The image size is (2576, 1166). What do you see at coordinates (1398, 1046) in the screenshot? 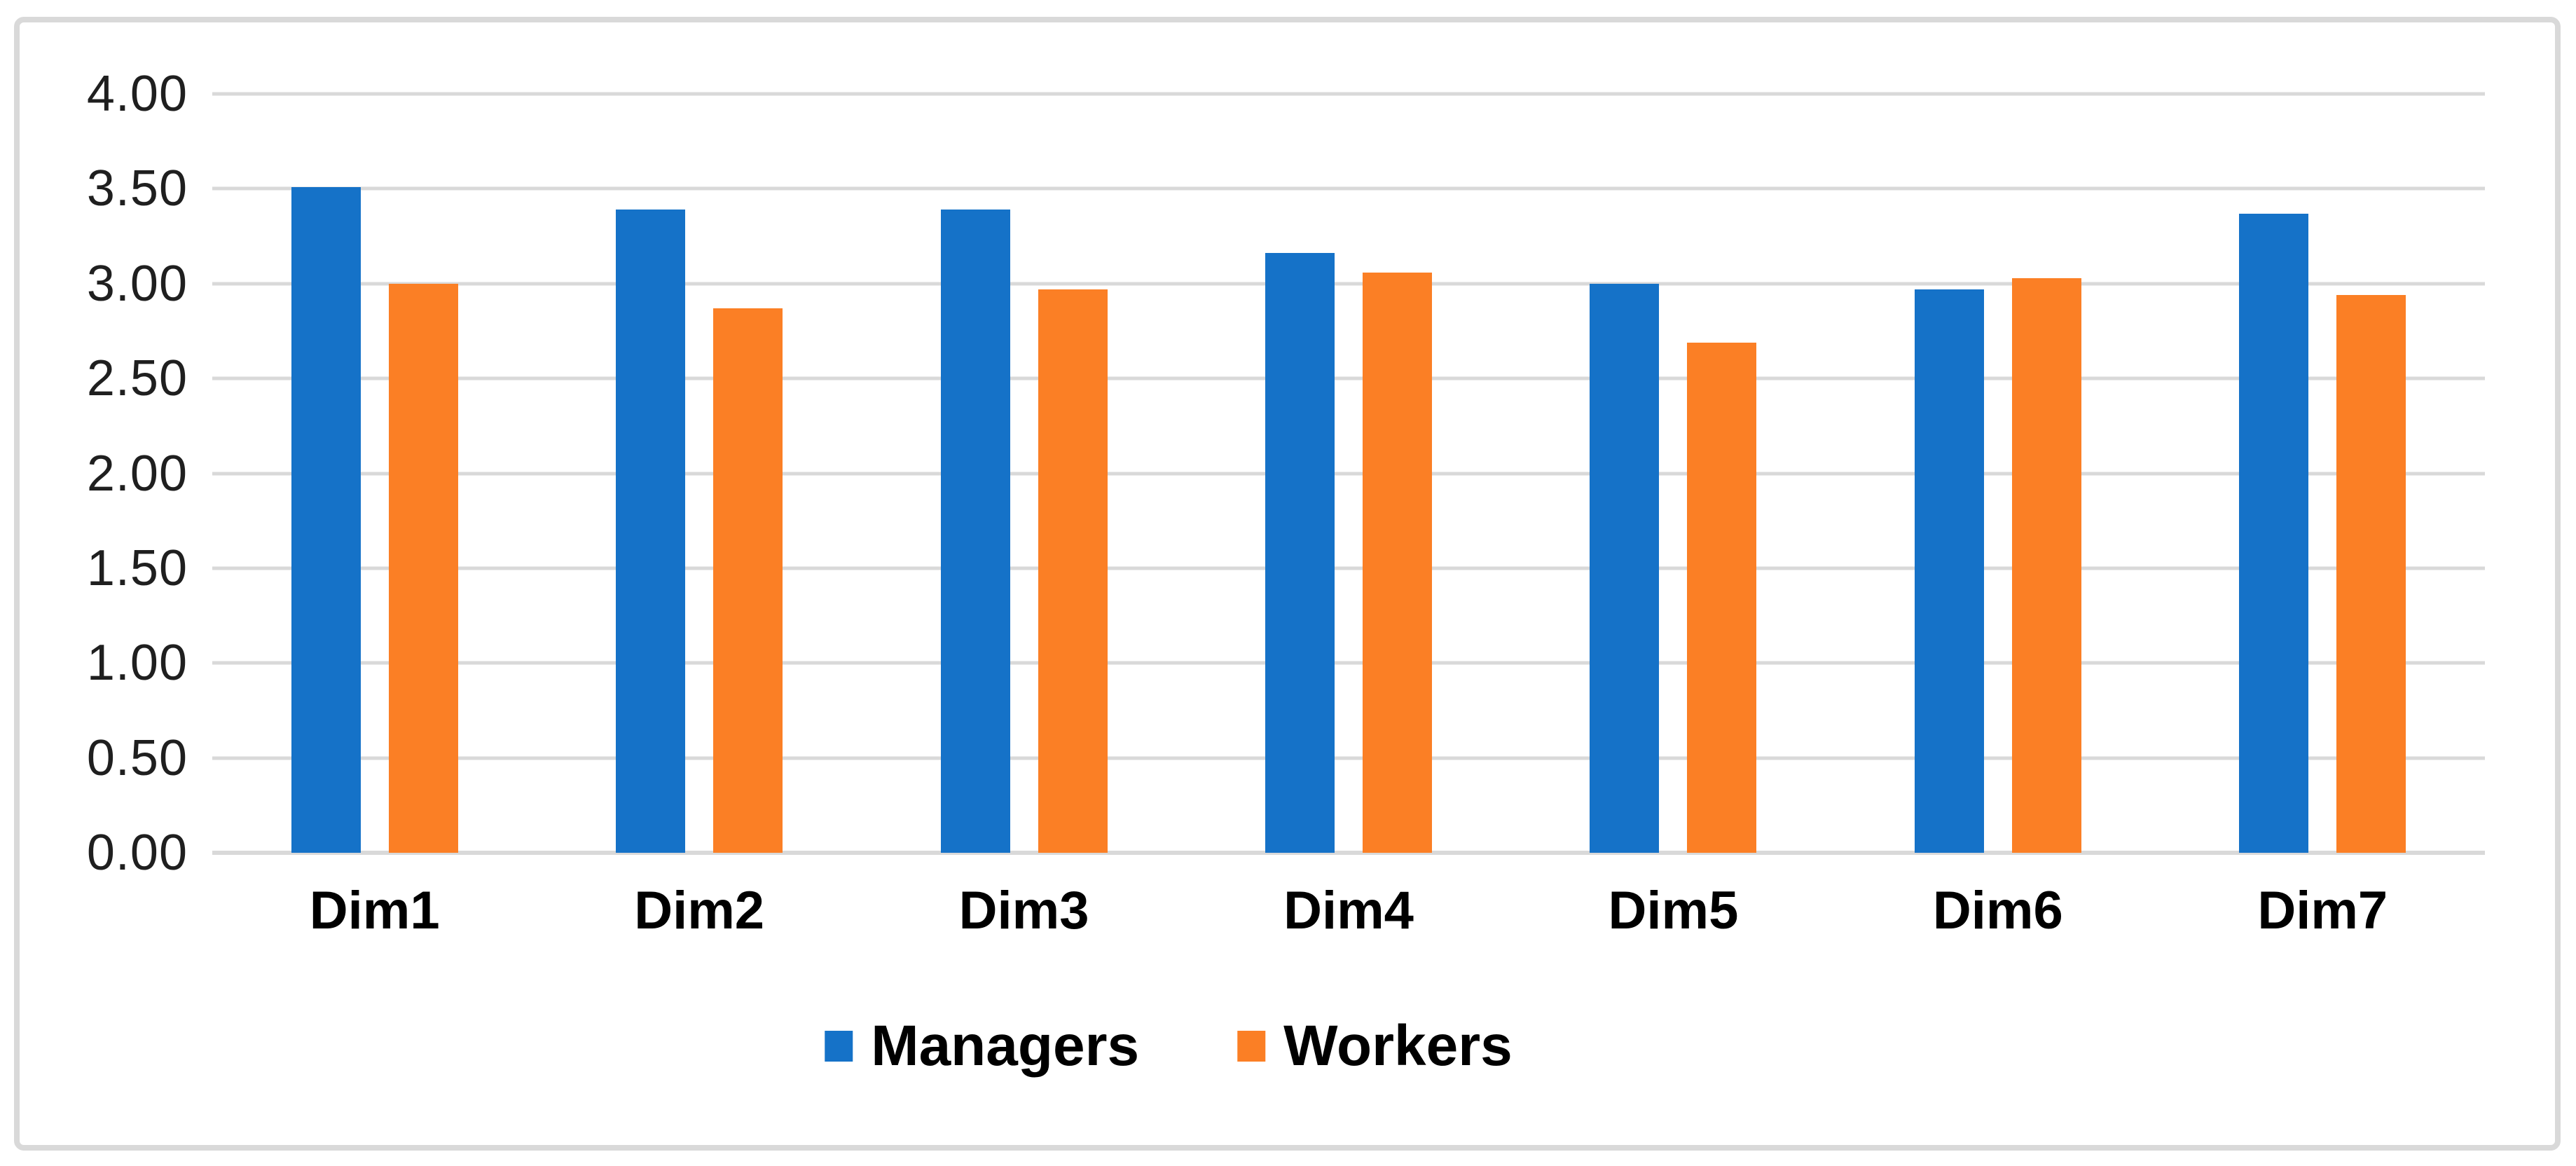
I see `legend-label-workers: Workers` at bounding box center [1398, 1046].